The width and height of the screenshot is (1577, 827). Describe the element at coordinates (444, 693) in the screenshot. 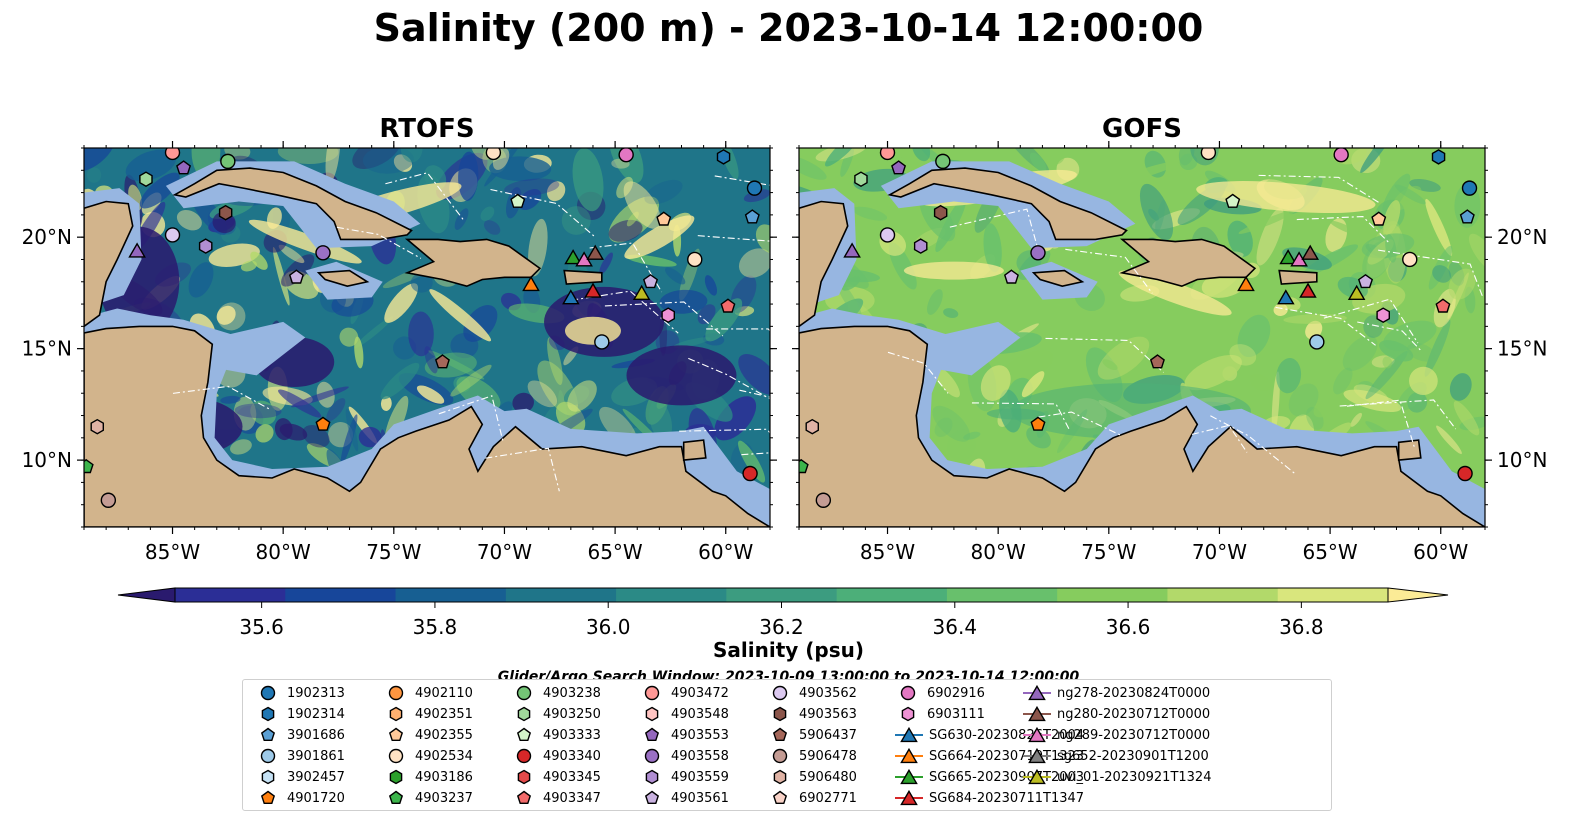

I see `legend-label: 4902110` at that location.